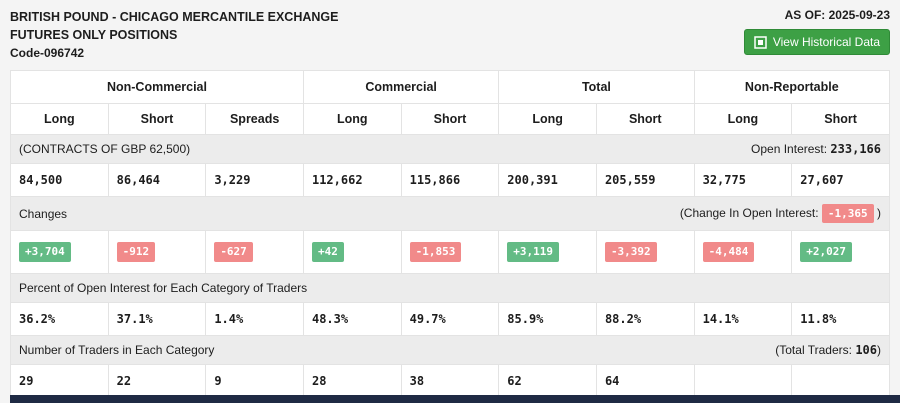 The image size is (900, 403). What do you see at coordinates (455, 399) in the screenshot?
I see `footer-bar` at bounding box center [455, 399].